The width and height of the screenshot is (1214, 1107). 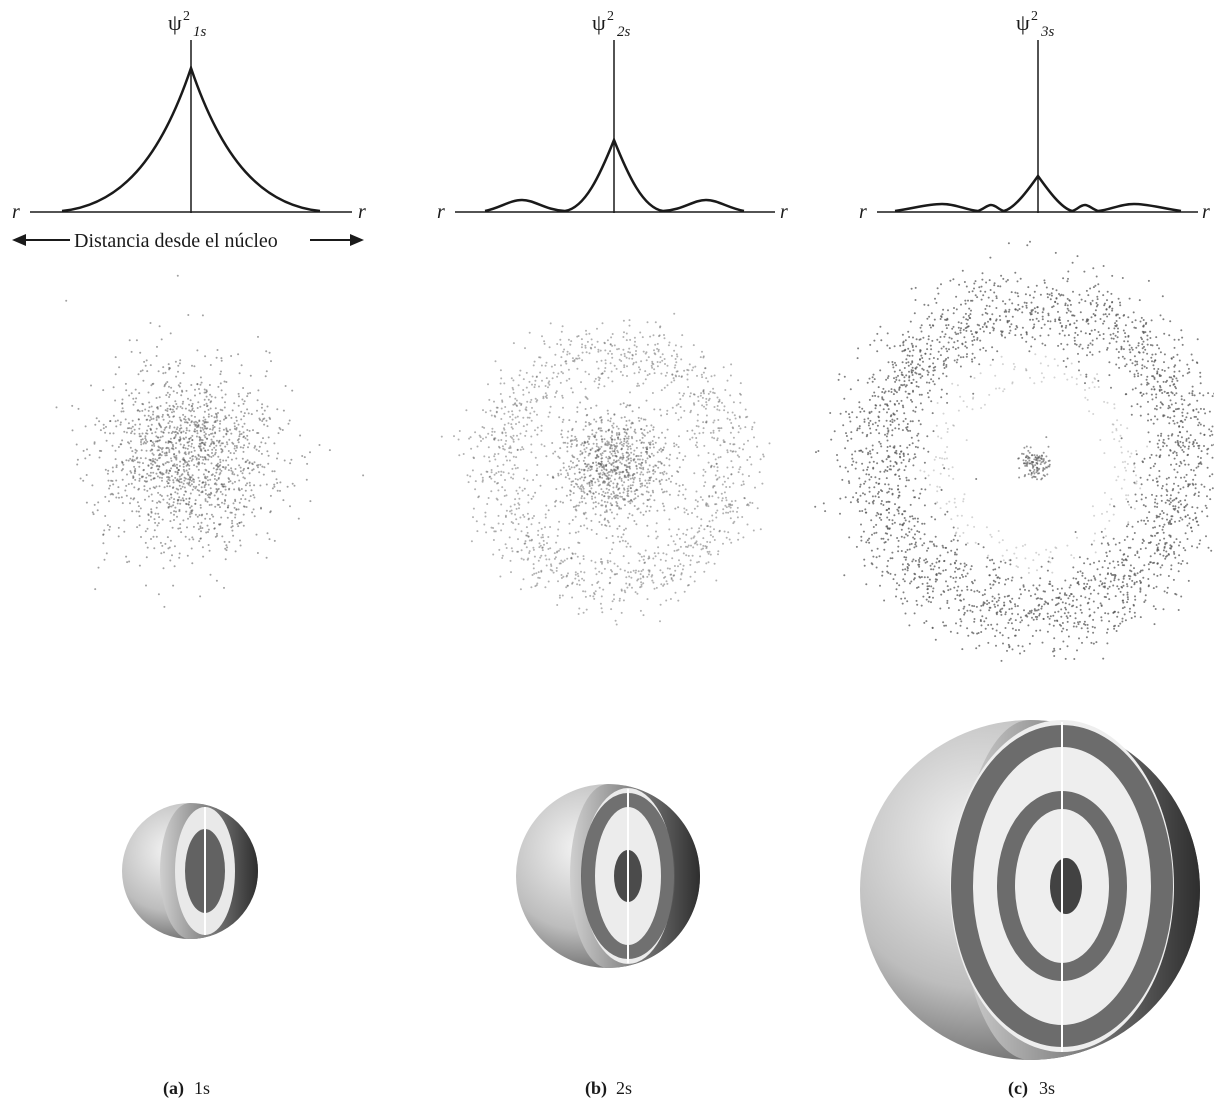 I want to click on sphere-3s, so click(x=1030, y=890).